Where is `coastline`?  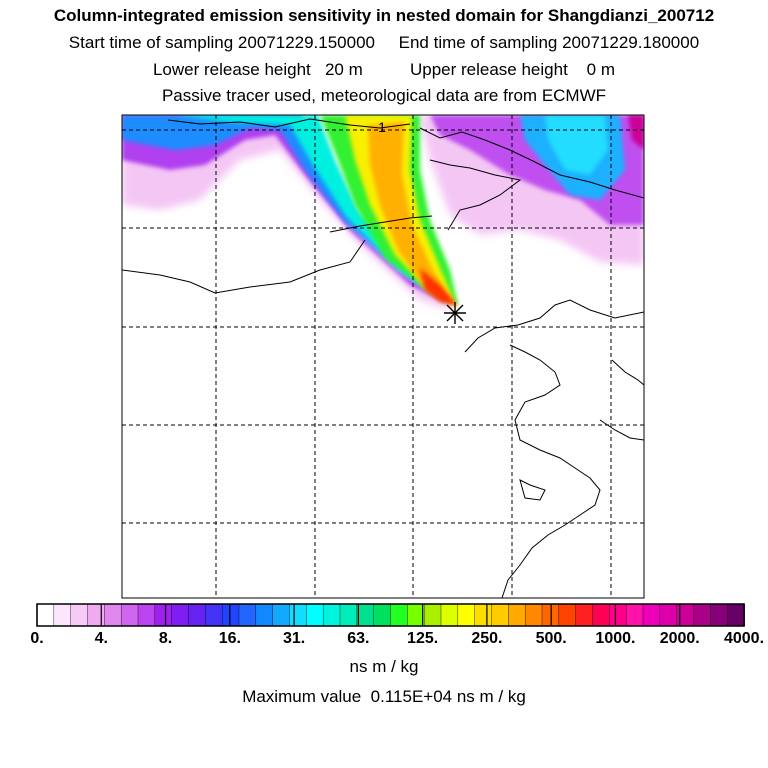 coastline is located at coordinates (554, 448).